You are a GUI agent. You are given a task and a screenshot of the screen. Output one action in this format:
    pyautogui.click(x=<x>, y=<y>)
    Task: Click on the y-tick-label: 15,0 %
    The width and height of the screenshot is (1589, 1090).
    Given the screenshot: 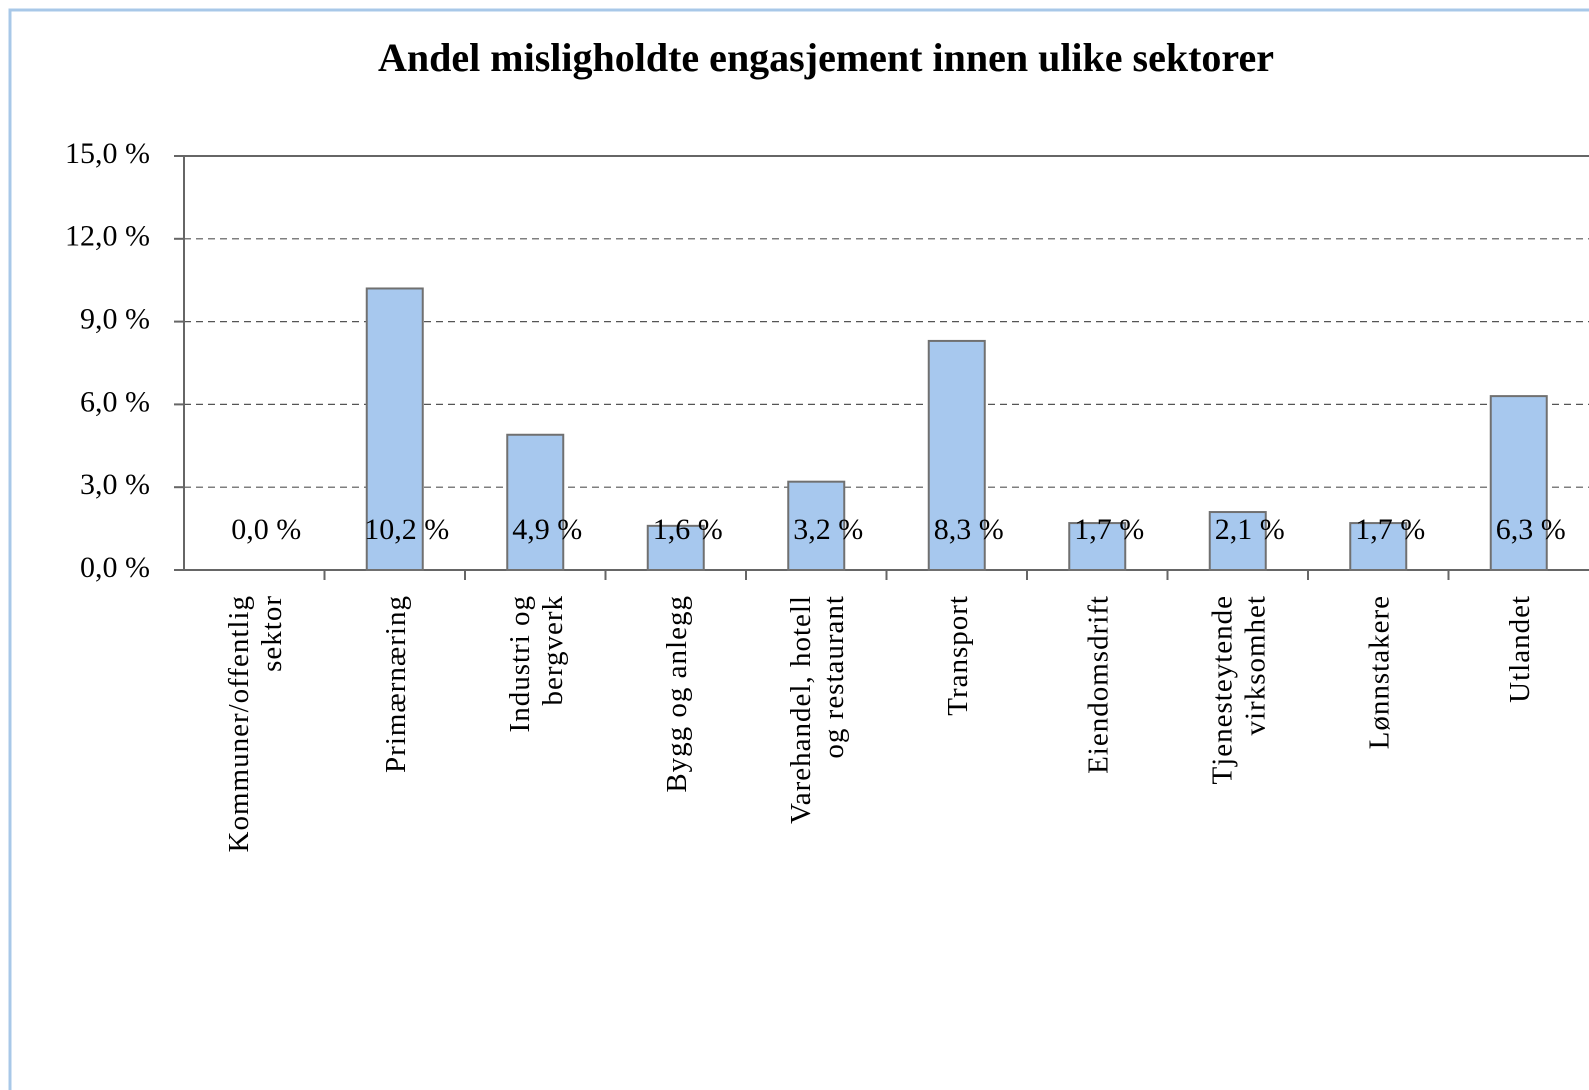 What is the action you would take?
    pyautogui.click(x=107, y=153)
    